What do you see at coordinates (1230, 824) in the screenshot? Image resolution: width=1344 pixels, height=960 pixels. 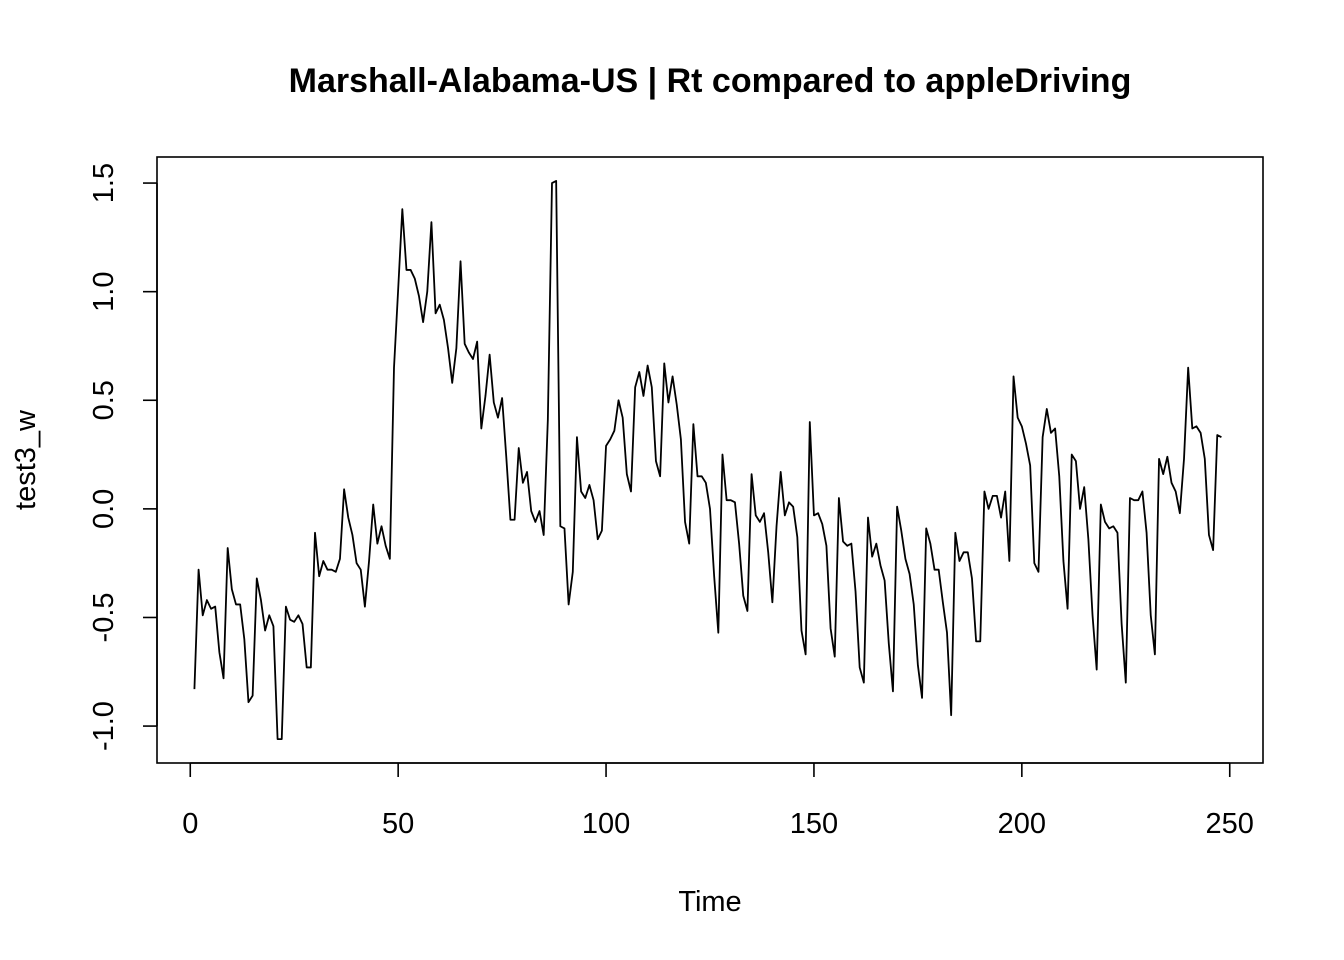 I see `x-tick-label: 250` at bounding box center [1230, 824].